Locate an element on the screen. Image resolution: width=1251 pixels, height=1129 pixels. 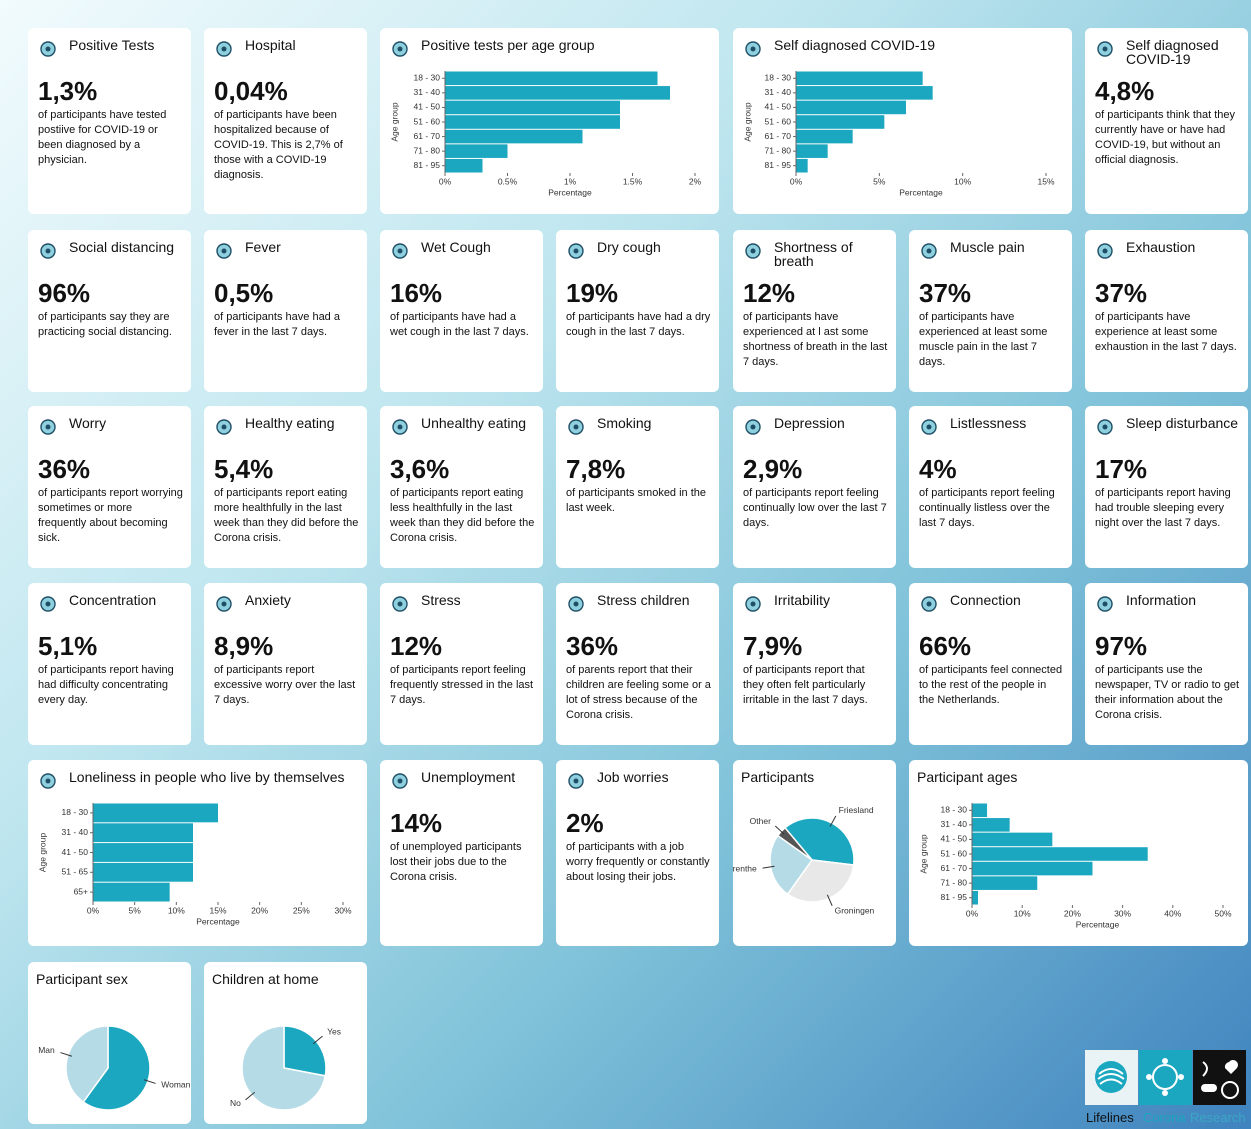
chart-title: Self diagnosed COVID-19 is located at coordinates (855, 45).